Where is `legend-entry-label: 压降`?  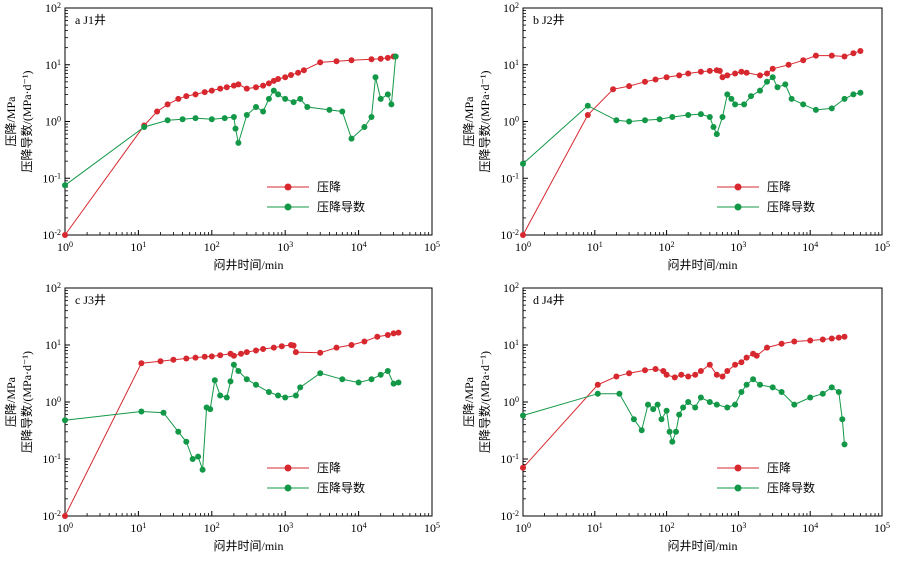 legend-entry-label: 压降 is located at coordinates (329, 187).